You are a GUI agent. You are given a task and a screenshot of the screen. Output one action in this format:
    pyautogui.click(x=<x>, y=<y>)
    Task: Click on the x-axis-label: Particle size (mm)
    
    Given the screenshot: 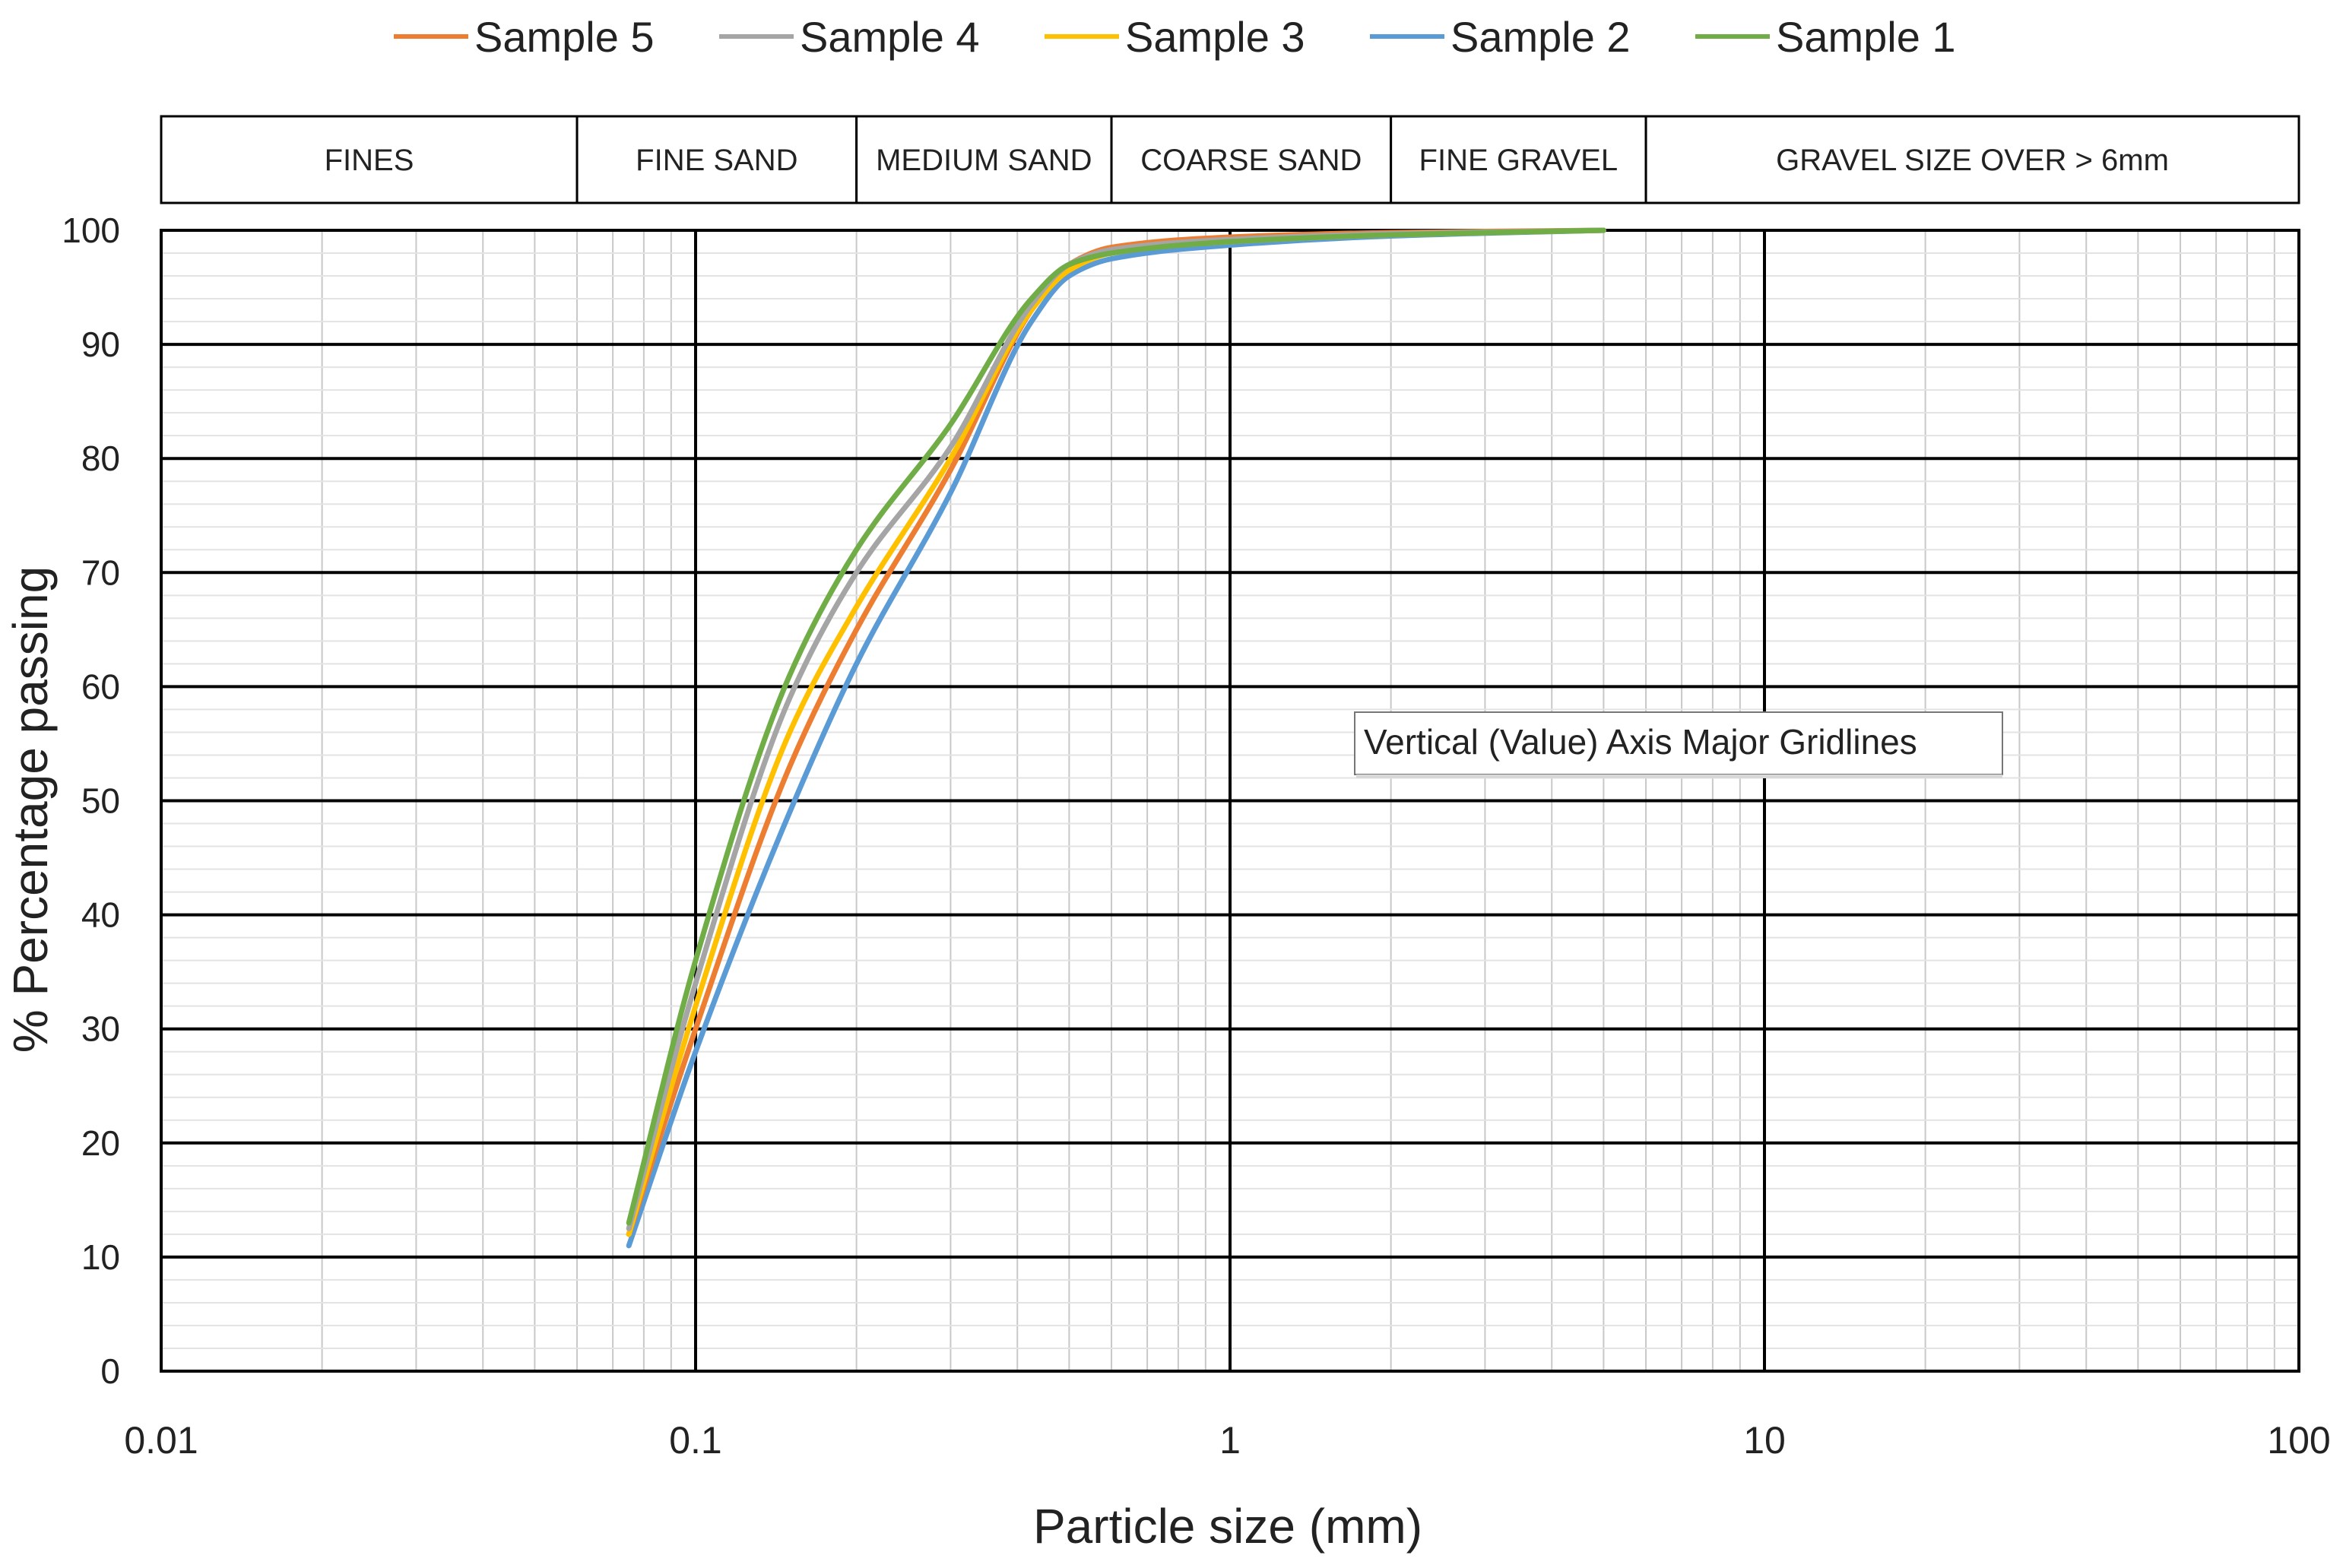 What is the action you would take?
    pyautogui.click(x=1227, y=1526)
    